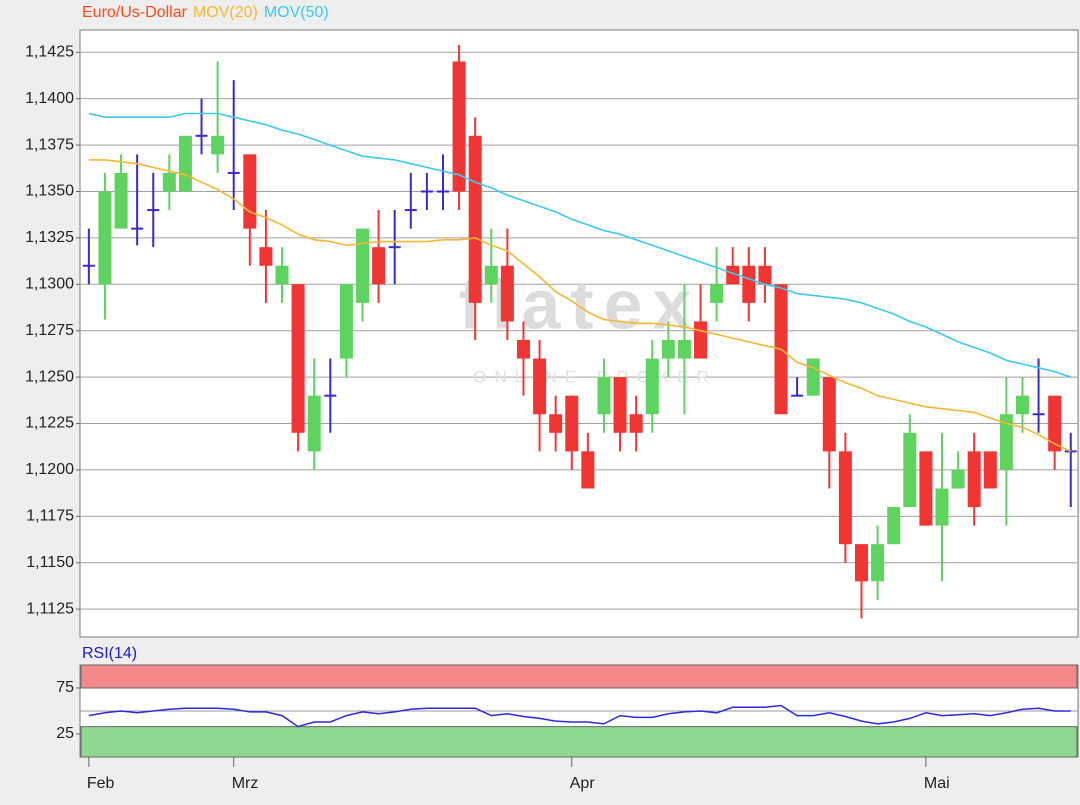 This screenshot has width=1080, height=805. Describe the element at coordinates (49, 469) in the screenshot. I see `y-tick-label: 1,1200` at that location.